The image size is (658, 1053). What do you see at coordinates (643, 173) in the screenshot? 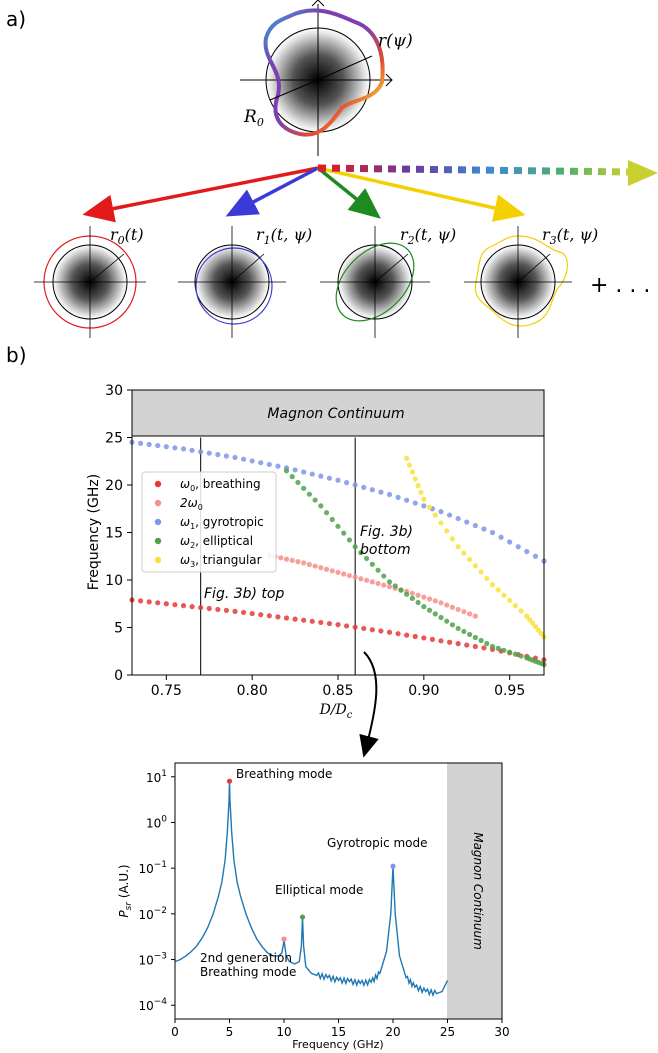
I see `arrow-higher-modes-head` at bounding box center [643, 173].